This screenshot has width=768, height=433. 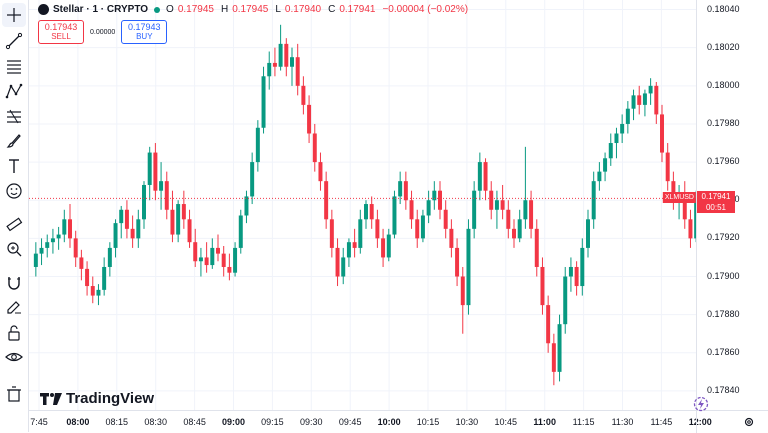 I want to click on crosshair-tool, so click(x=14, y=15).